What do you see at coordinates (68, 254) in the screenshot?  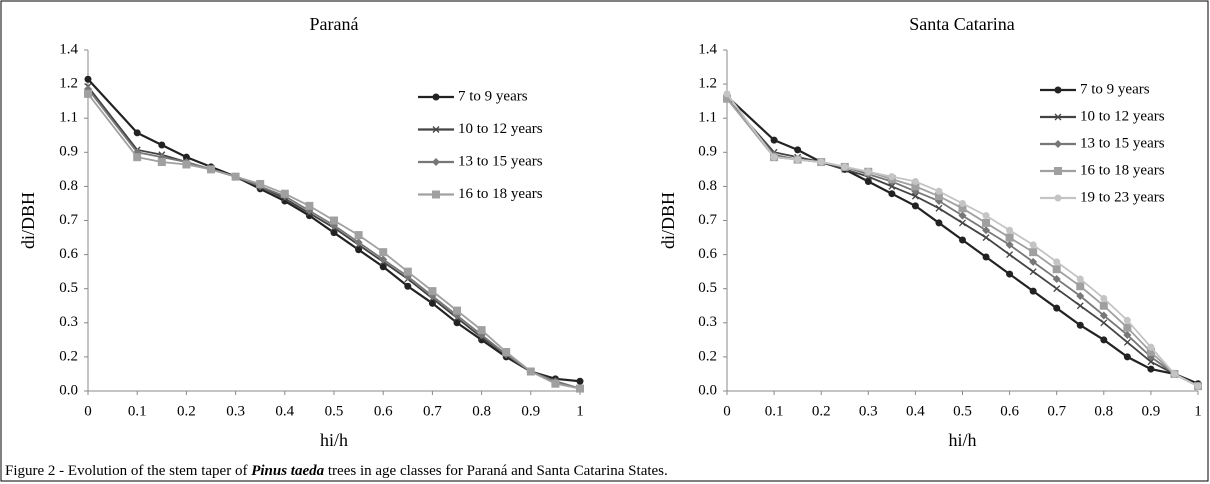 I see `y-tick-label: 0.6` at bounding box center [68, 254].